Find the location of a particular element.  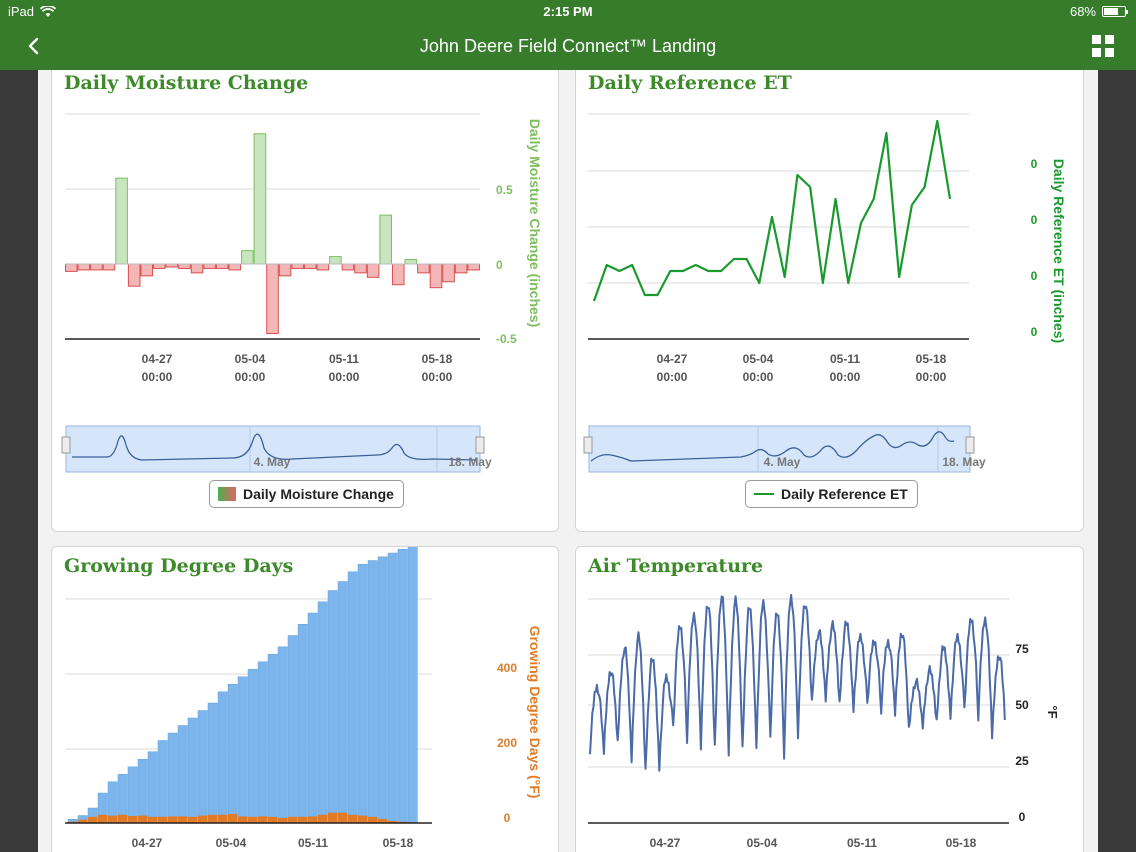

gdd-card-title: Growing Degree Days is located at coordinates (179, 566).